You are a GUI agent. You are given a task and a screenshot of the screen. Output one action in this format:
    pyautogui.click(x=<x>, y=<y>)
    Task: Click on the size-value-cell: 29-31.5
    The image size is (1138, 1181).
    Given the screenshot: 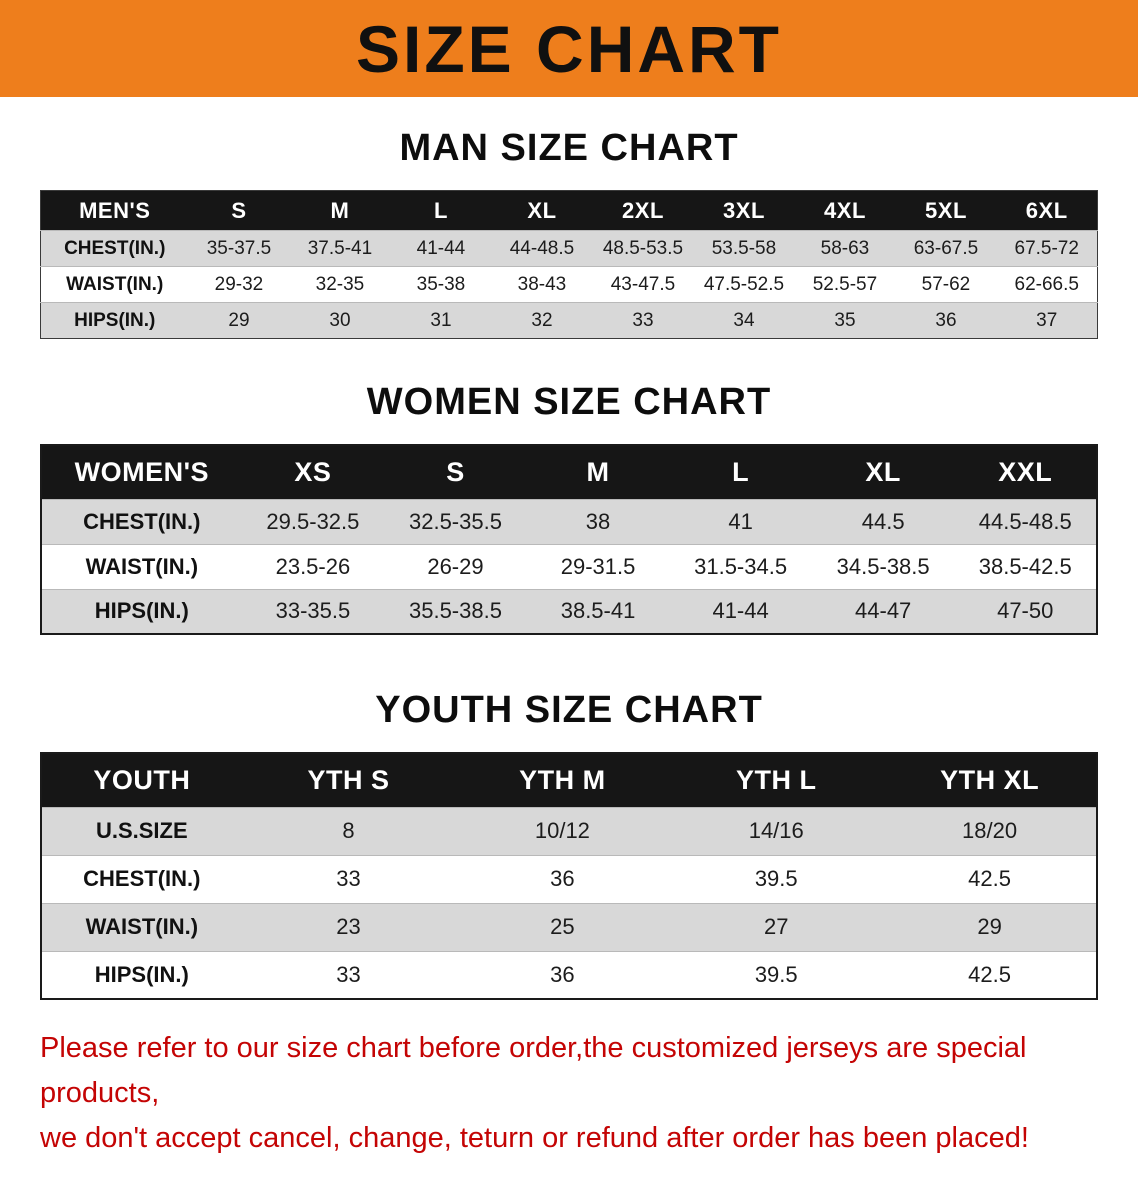 What is the action you would take?
    pyautogui.click(x=598, y=566)
    